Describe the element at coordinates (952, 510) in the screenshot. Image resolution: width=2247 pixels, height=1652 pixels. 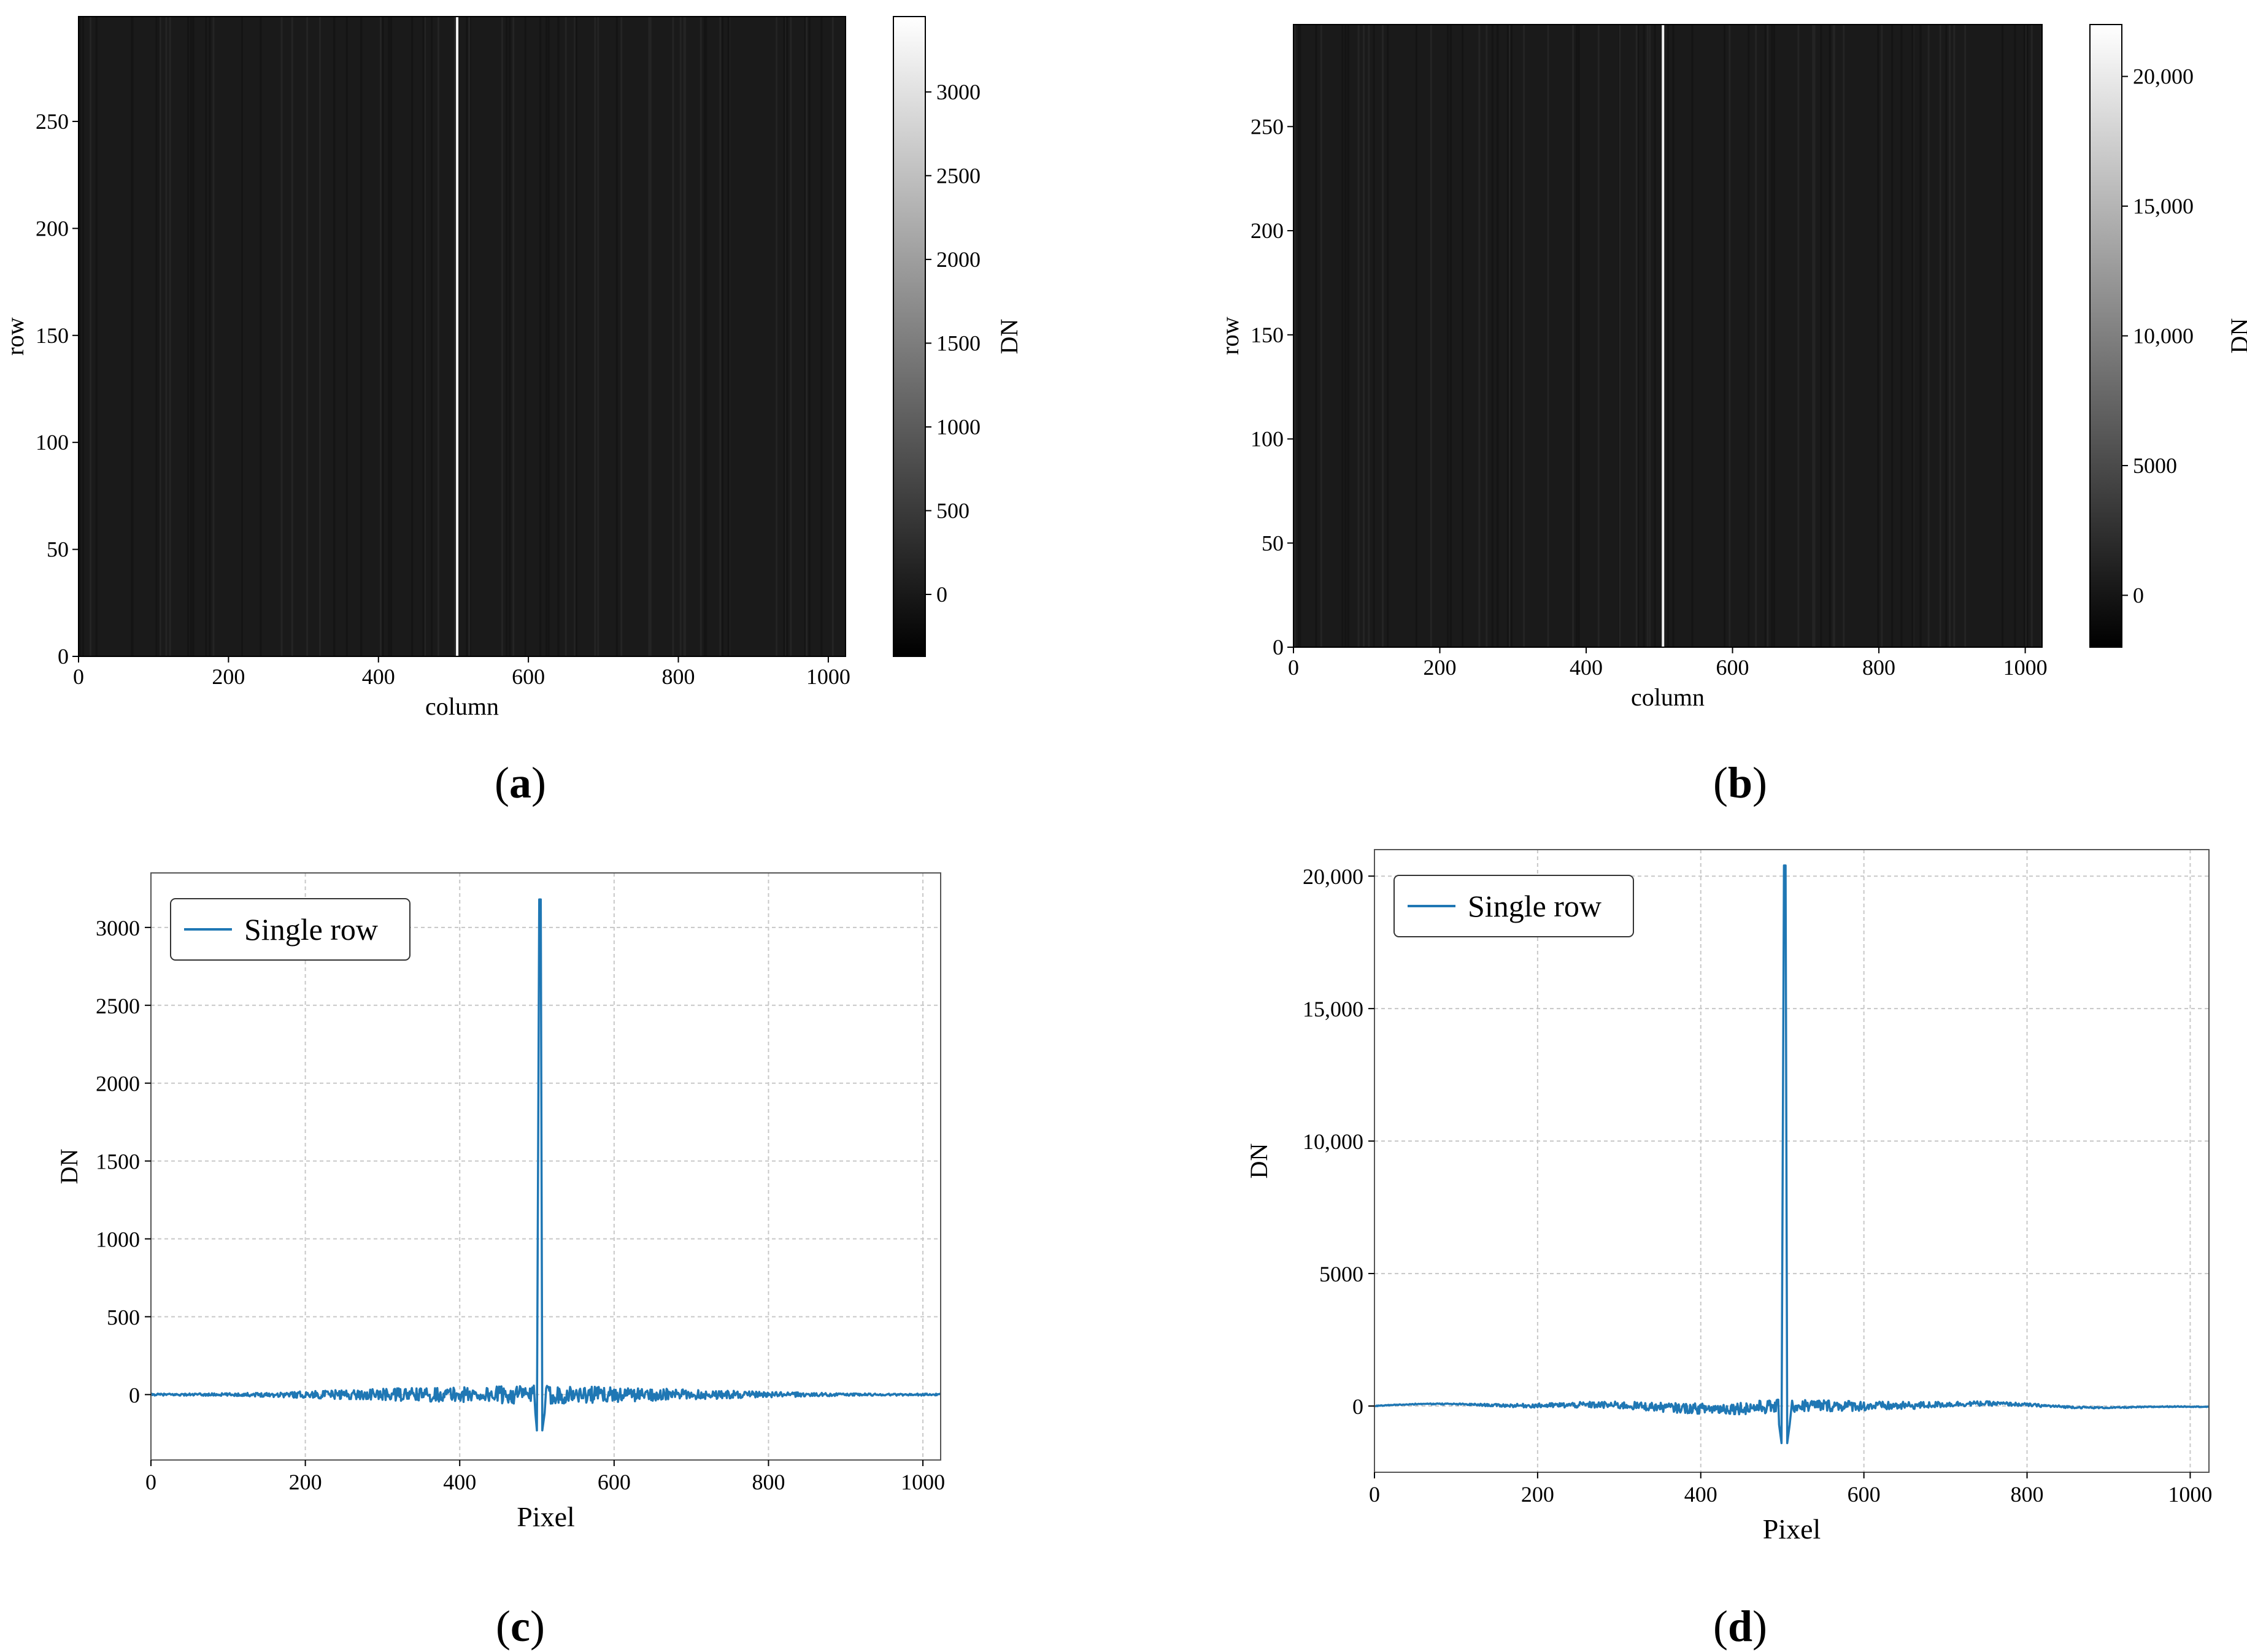
I see `colorbar-tick-label: 500` at that location.